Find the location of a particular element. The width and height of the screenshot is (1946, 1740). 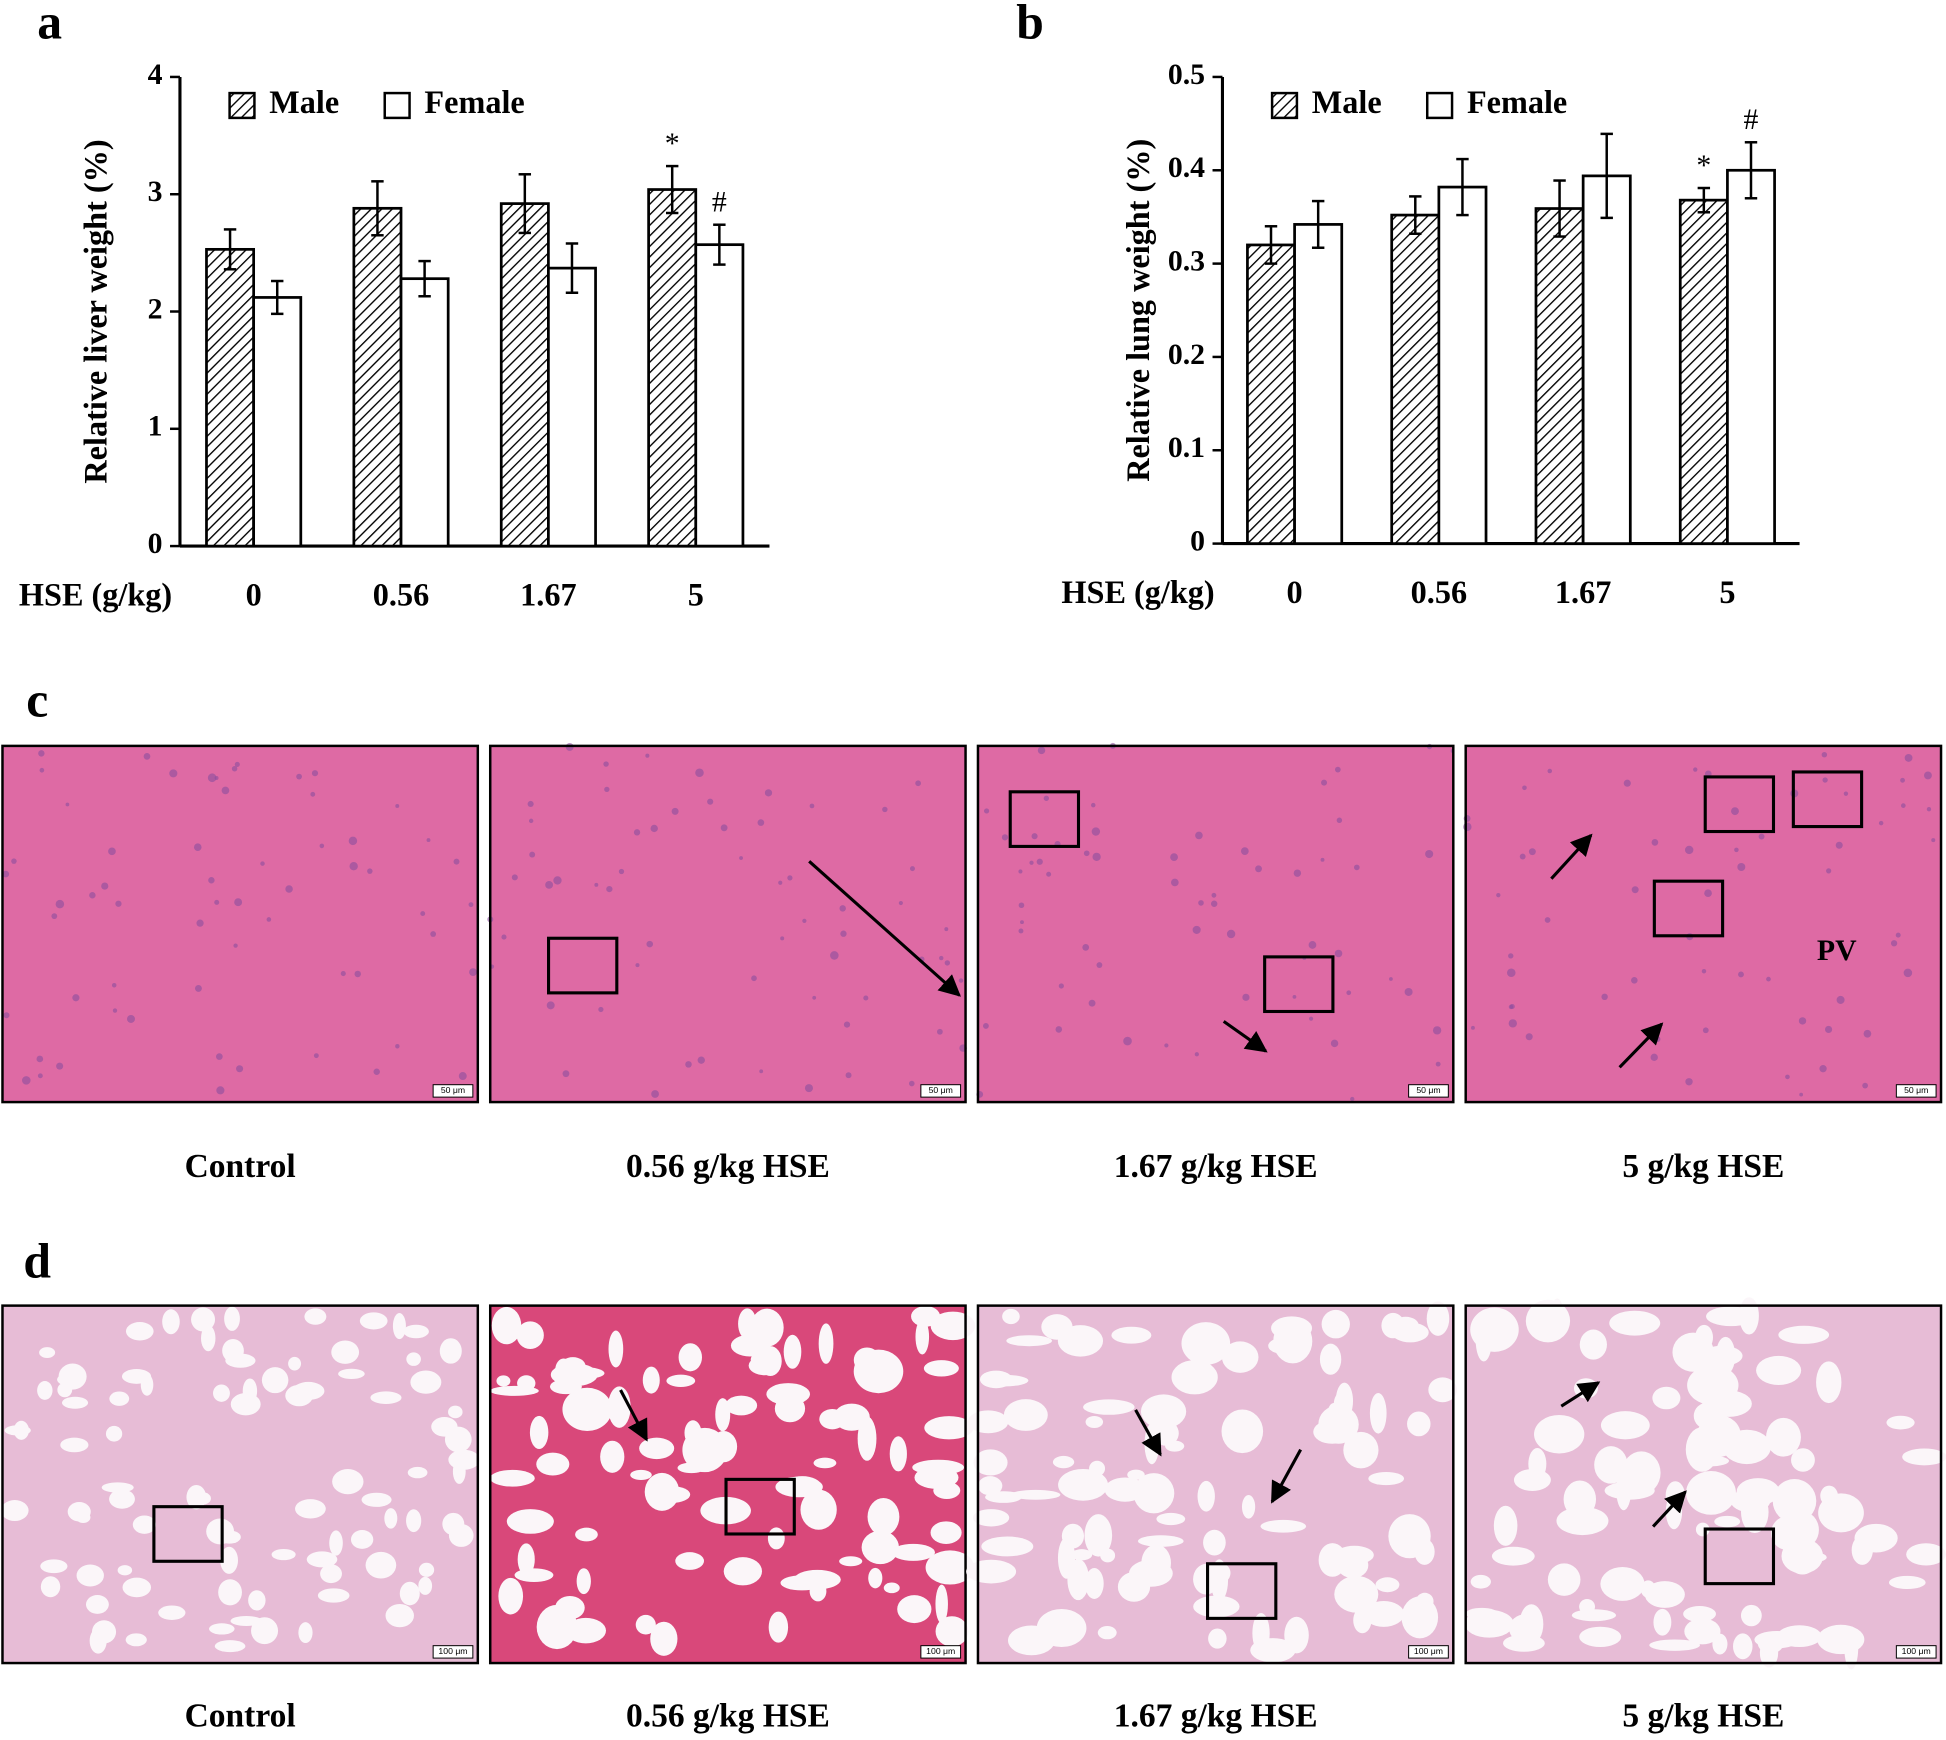

caption: 0.56 g/kg HSE is located at coordinates (728, 1166).